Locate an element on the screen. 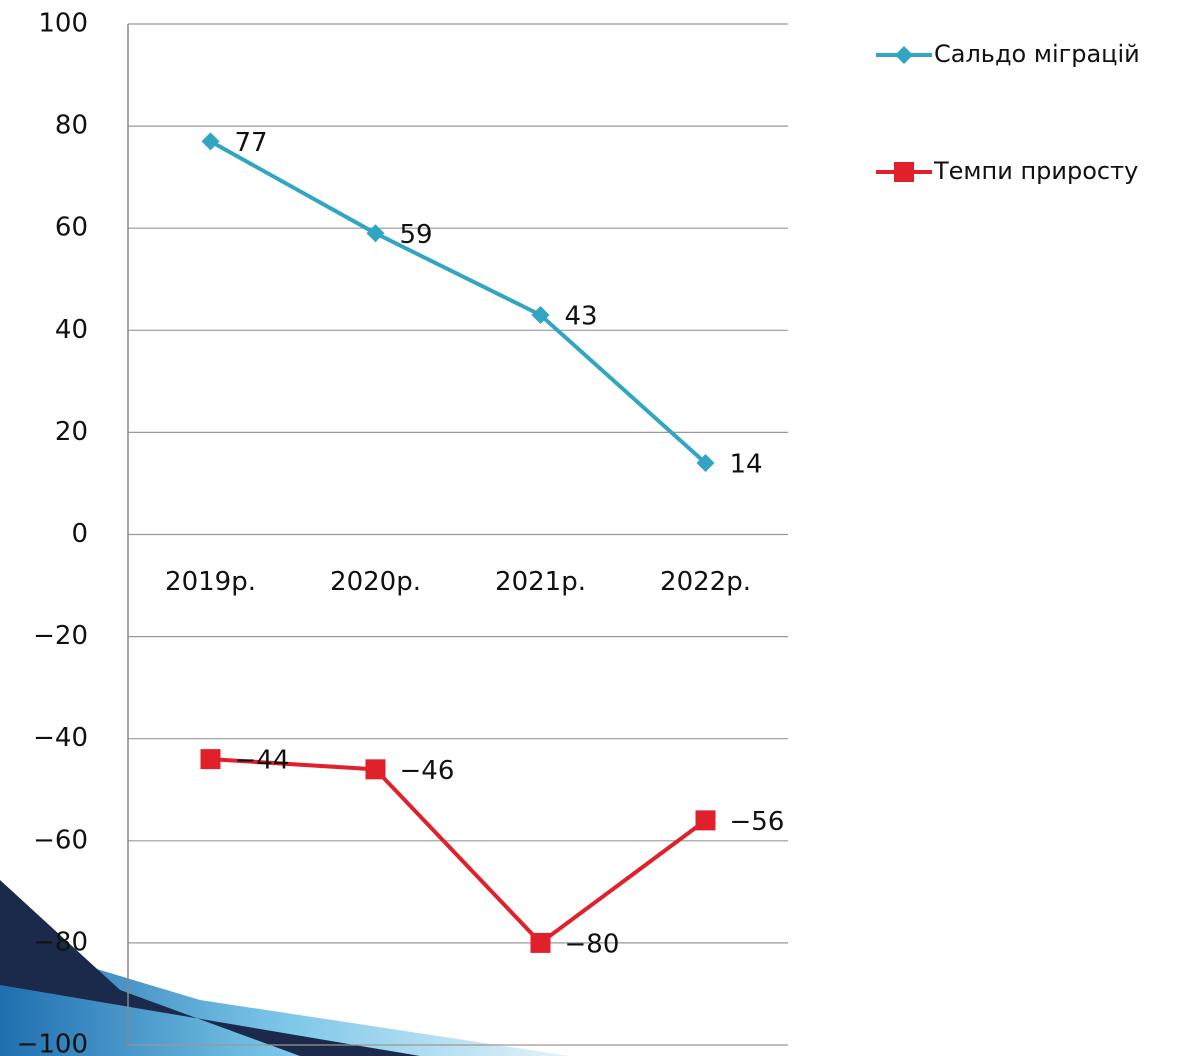 The width and height of the screenshot is (1200, 1056). y-tick-label: 100 is located at coordinates (63, 24).